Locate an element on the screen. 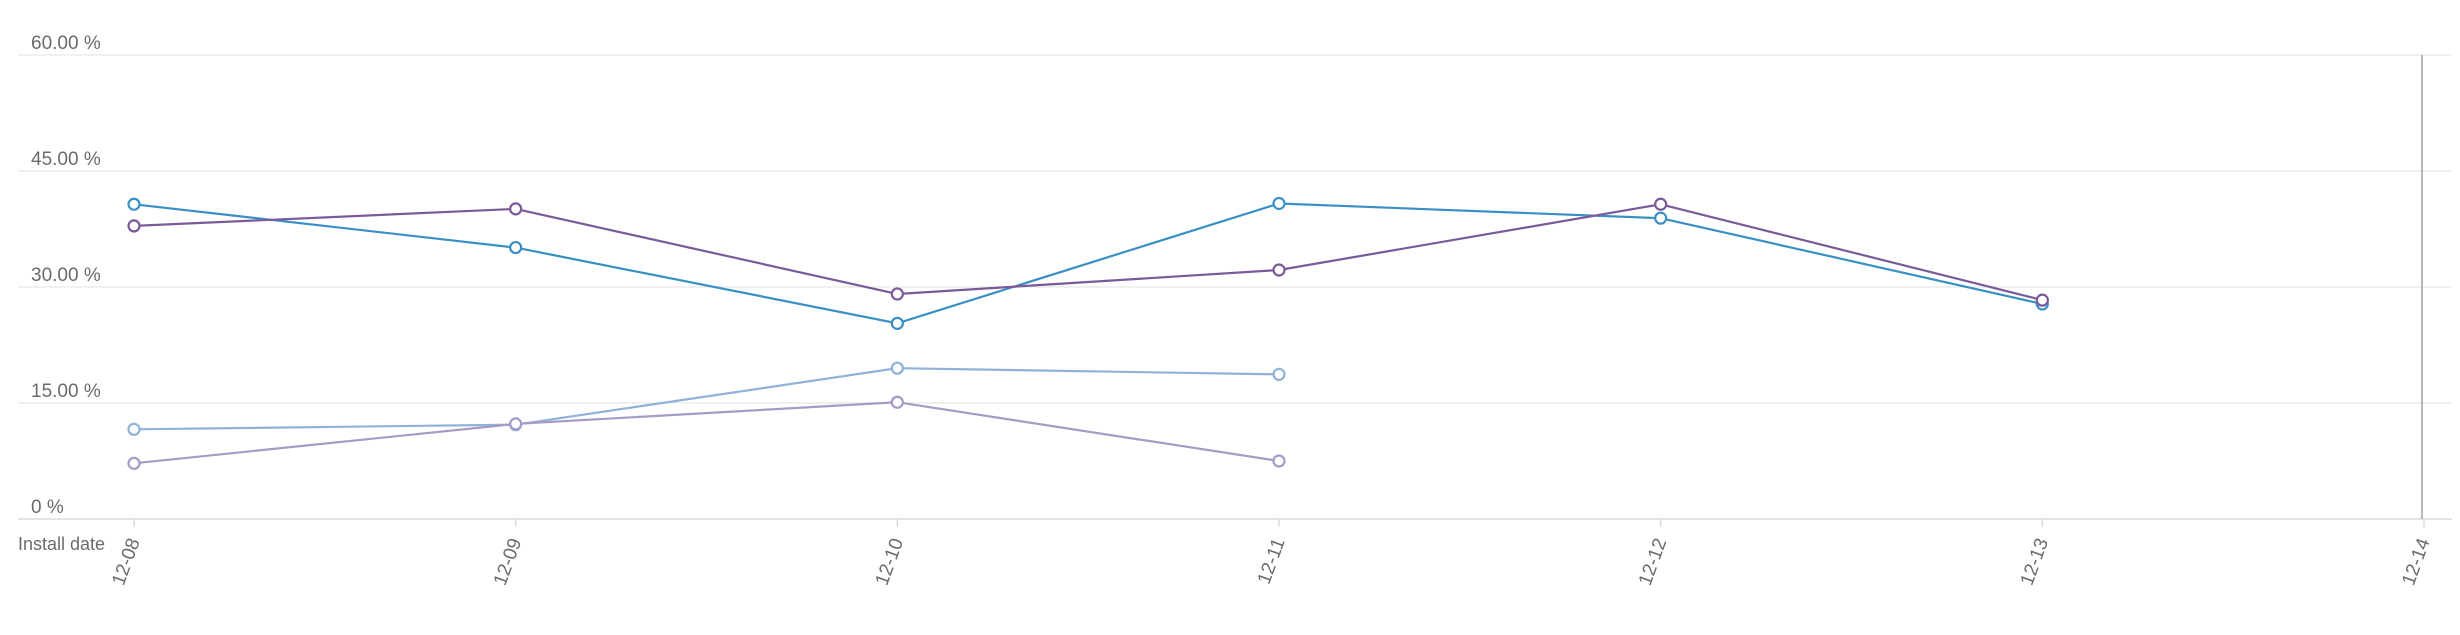 This screenshot has width=2460, height=635. x-axis-ticks: 12-08 12-09 12-10 12-11 12-12 12-13 12-14 is located at coordinates (1271, 553).